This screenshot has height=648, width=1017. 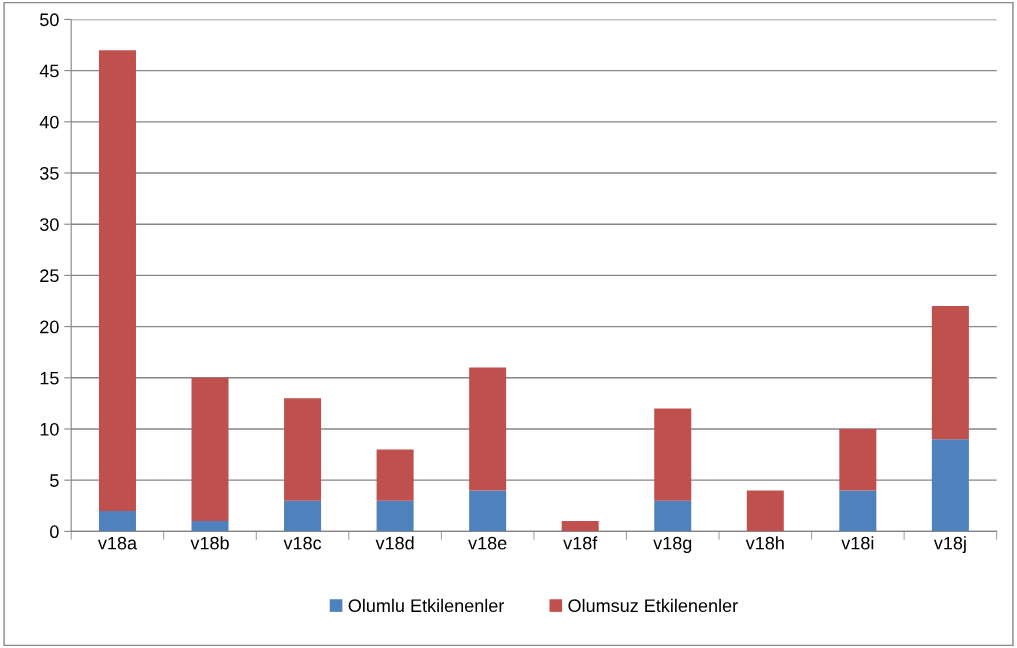 What do you see at coordinates (672, 545) in the screenshot?
I see `x-tick-label: v18g` at bounding box center [672, 545].